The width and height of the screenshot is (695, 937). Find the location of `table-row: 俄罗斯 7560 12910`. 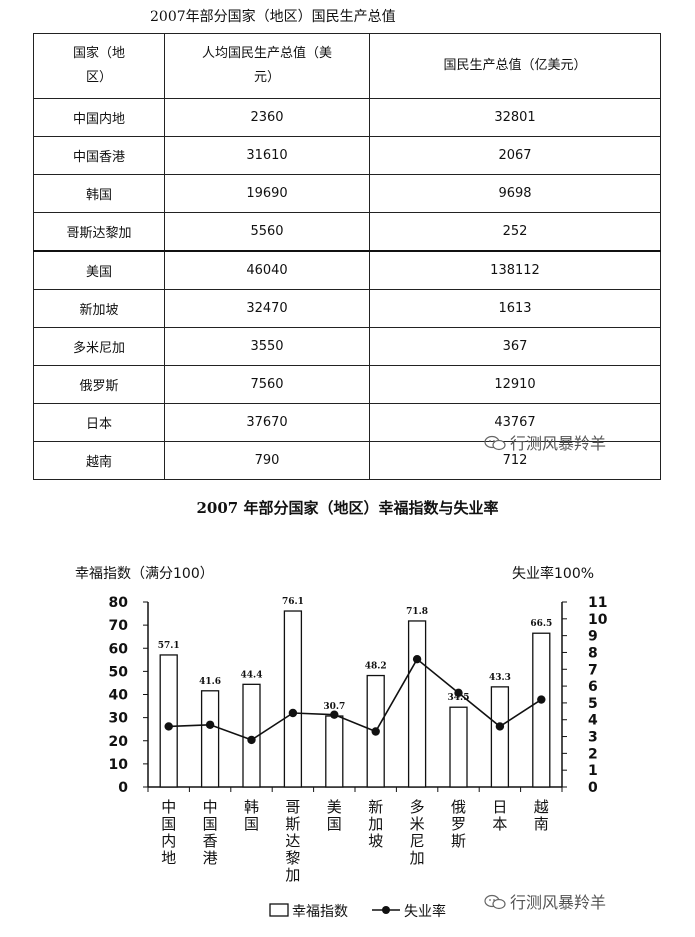

table-row: 俄罗斯 7560 12910 is located at coordinates (347, 384).